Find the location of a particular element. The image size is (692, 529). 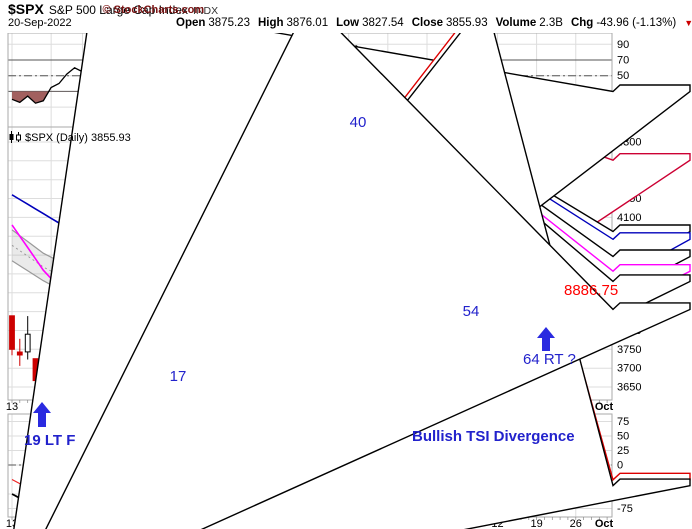

up-arrow-icon-axis is located at coordinates (42, 414).